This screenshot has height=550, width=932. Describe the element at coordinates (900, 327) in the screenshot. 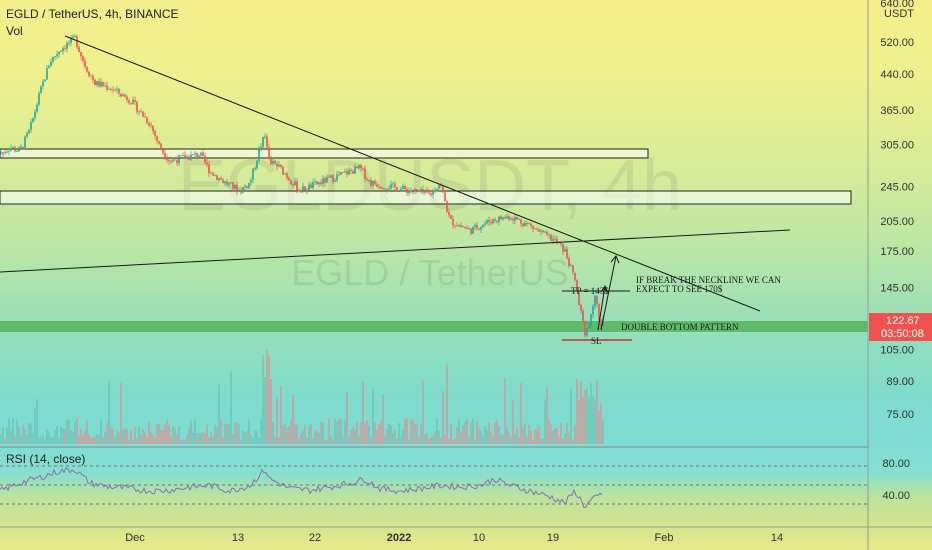

I see `current-price-tag` at that location.